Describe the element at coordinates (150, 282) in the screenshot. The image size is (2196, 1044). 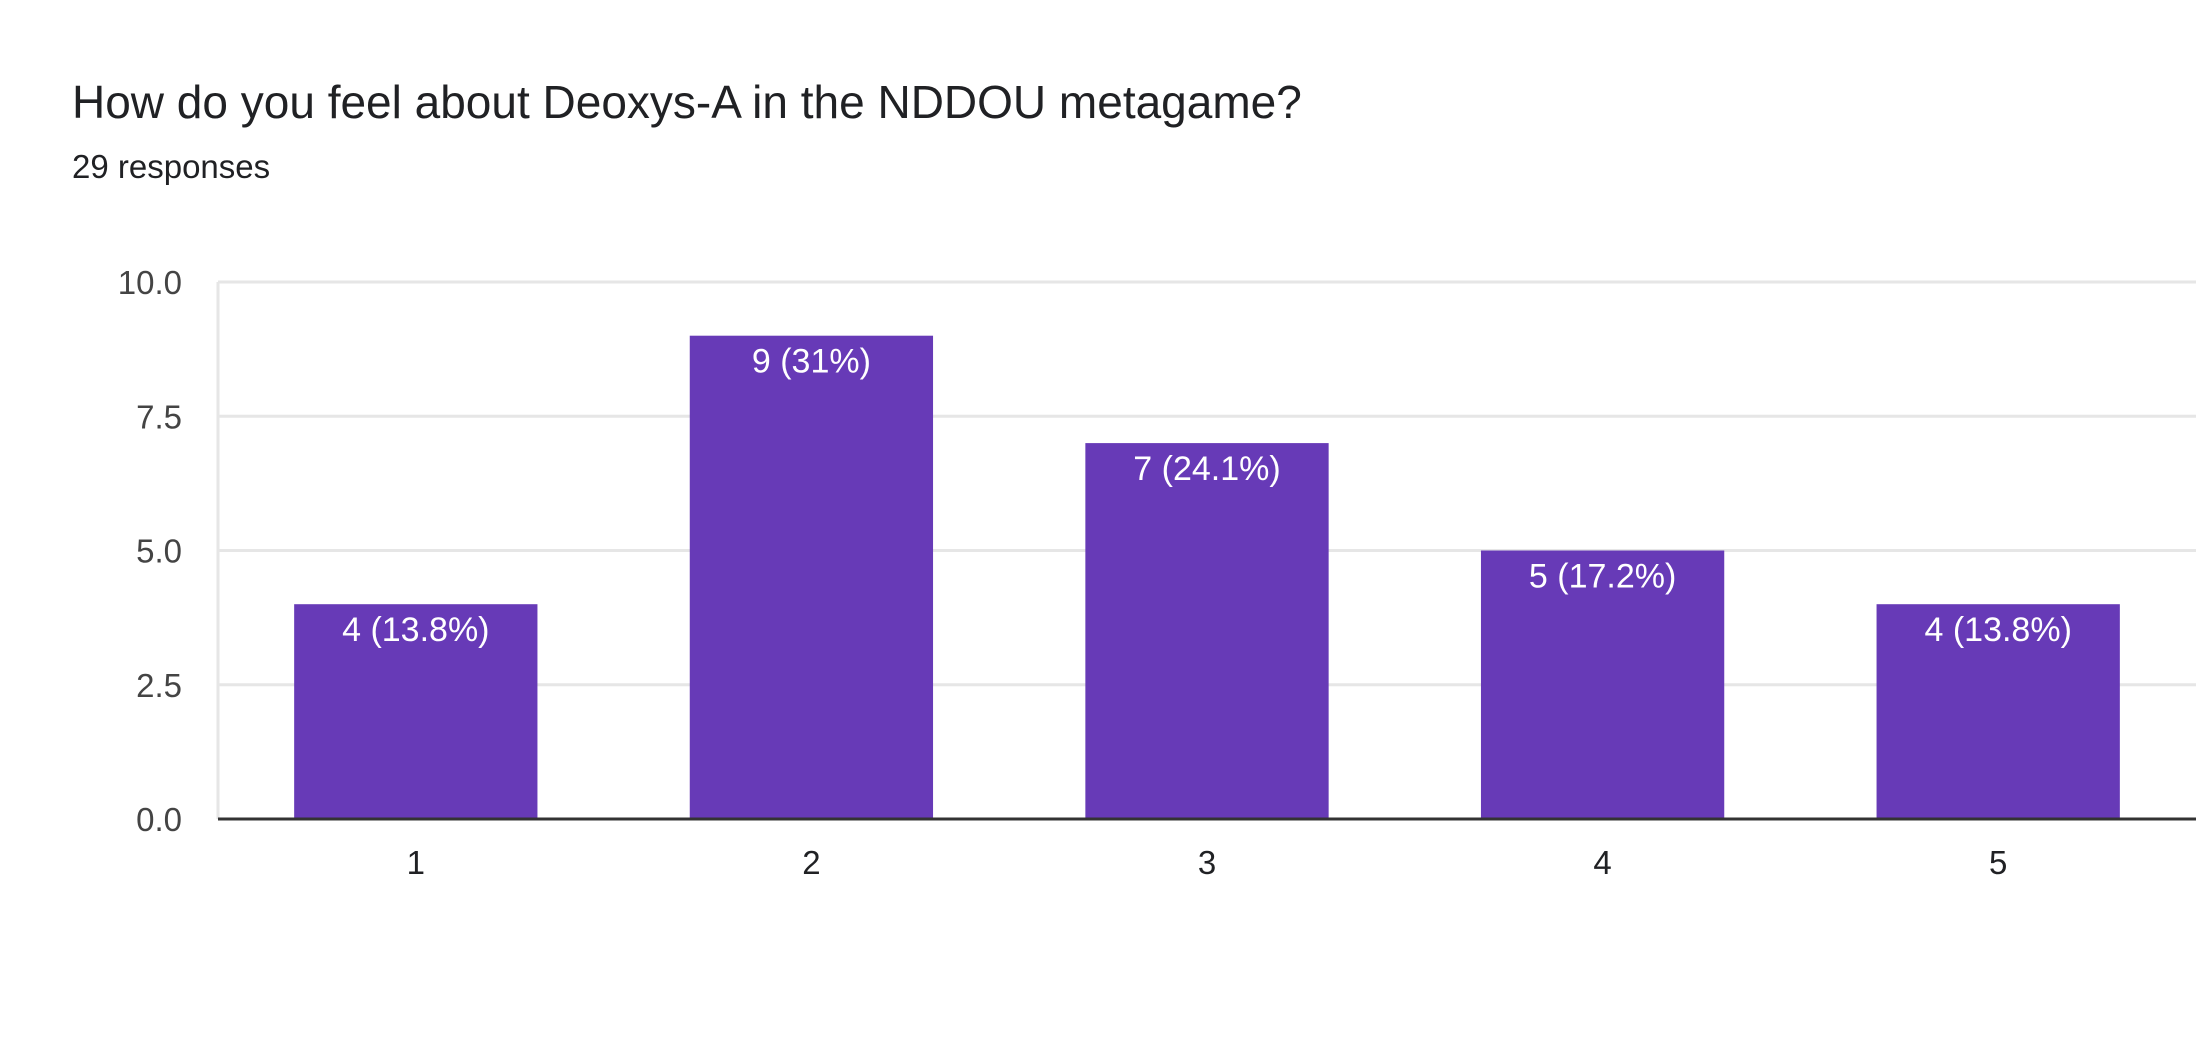
I see `y-tick-label: 10.0` at that location.